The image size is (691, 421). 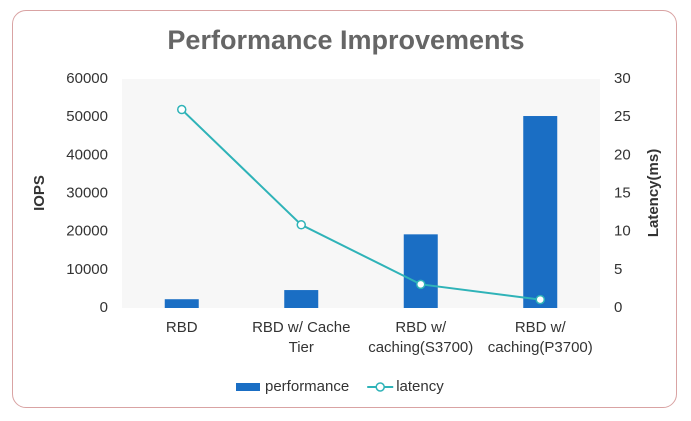 I want to click on y-axis-title: IOPS, so click(x=39, y=193).